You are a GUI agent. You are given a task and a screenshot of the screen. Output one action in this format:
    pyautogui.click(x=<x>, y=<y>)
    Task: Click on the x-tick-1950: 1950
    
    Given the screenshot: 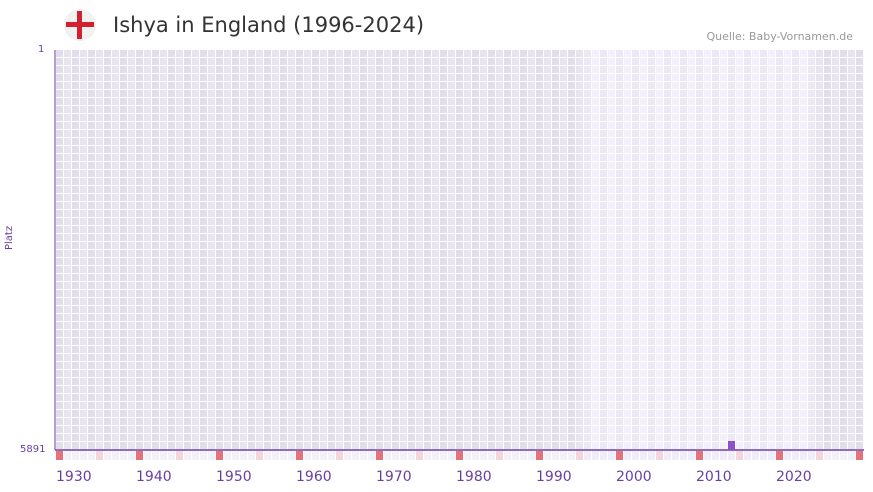 What is the action you would take?
    pyautogui.click(x=234, y=477)
    